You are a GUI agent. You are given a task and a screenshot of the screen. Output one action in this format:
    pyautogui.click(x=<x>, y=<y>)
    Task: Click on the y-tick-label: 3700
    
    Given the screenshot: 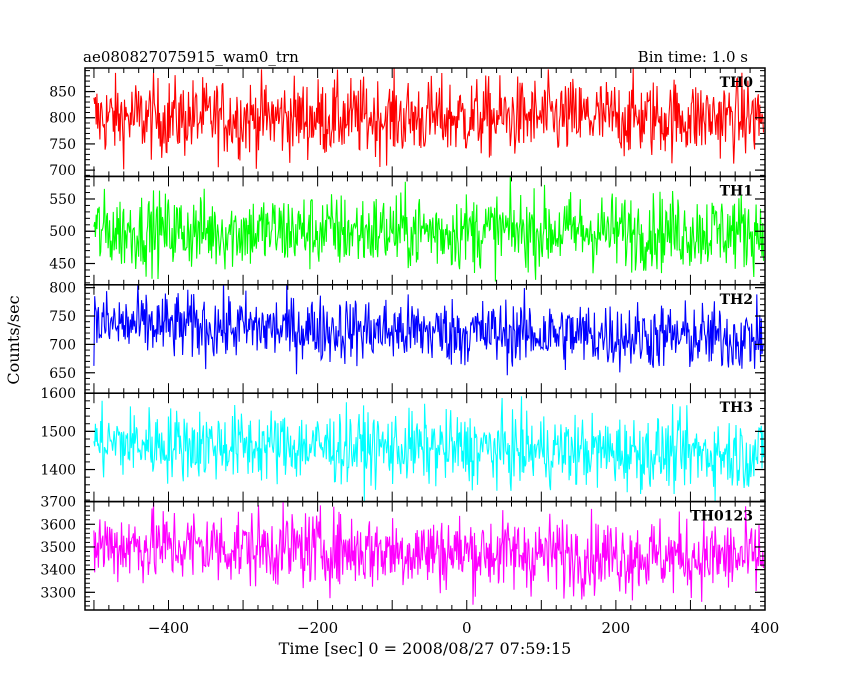 What is the action you would take?
    pyautogui.click(x=58, y=503)
    